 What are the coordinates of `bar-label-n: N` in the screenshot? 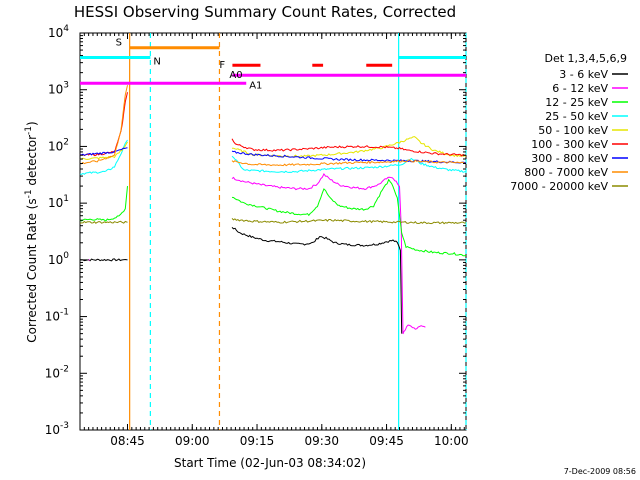 It's located at (156, 61).